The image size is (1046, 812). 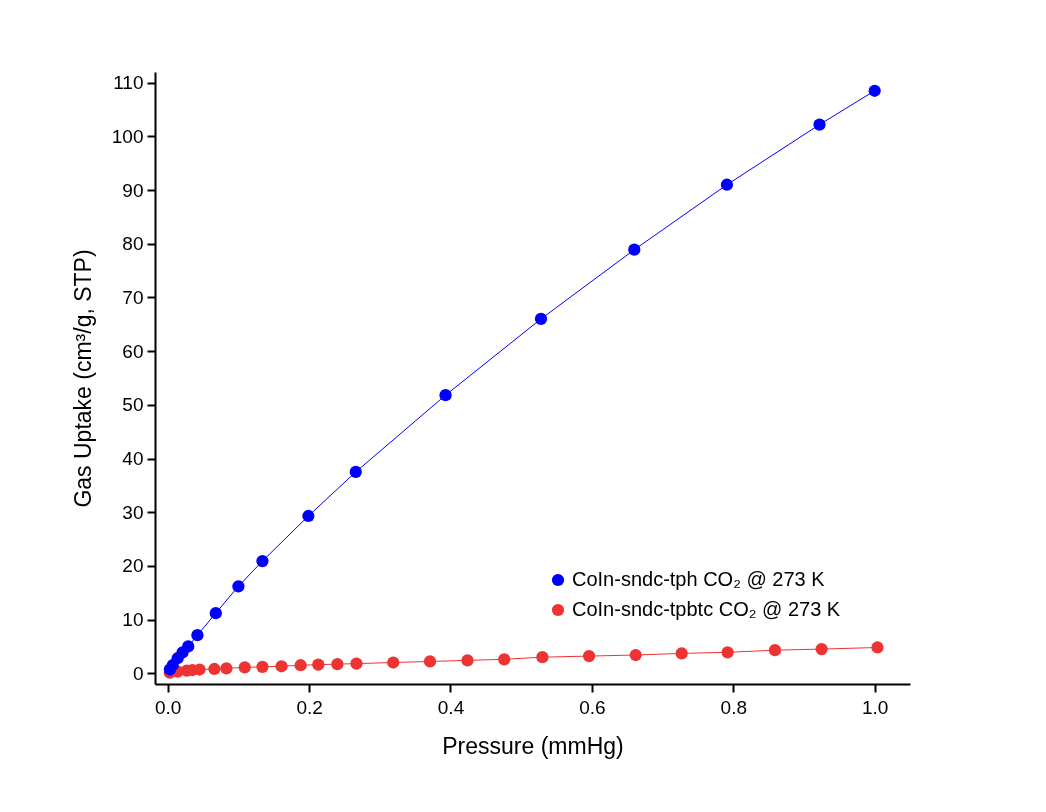 I want to click on x-axis-title: Pressure (mmHg), so click(x=533, y=745).